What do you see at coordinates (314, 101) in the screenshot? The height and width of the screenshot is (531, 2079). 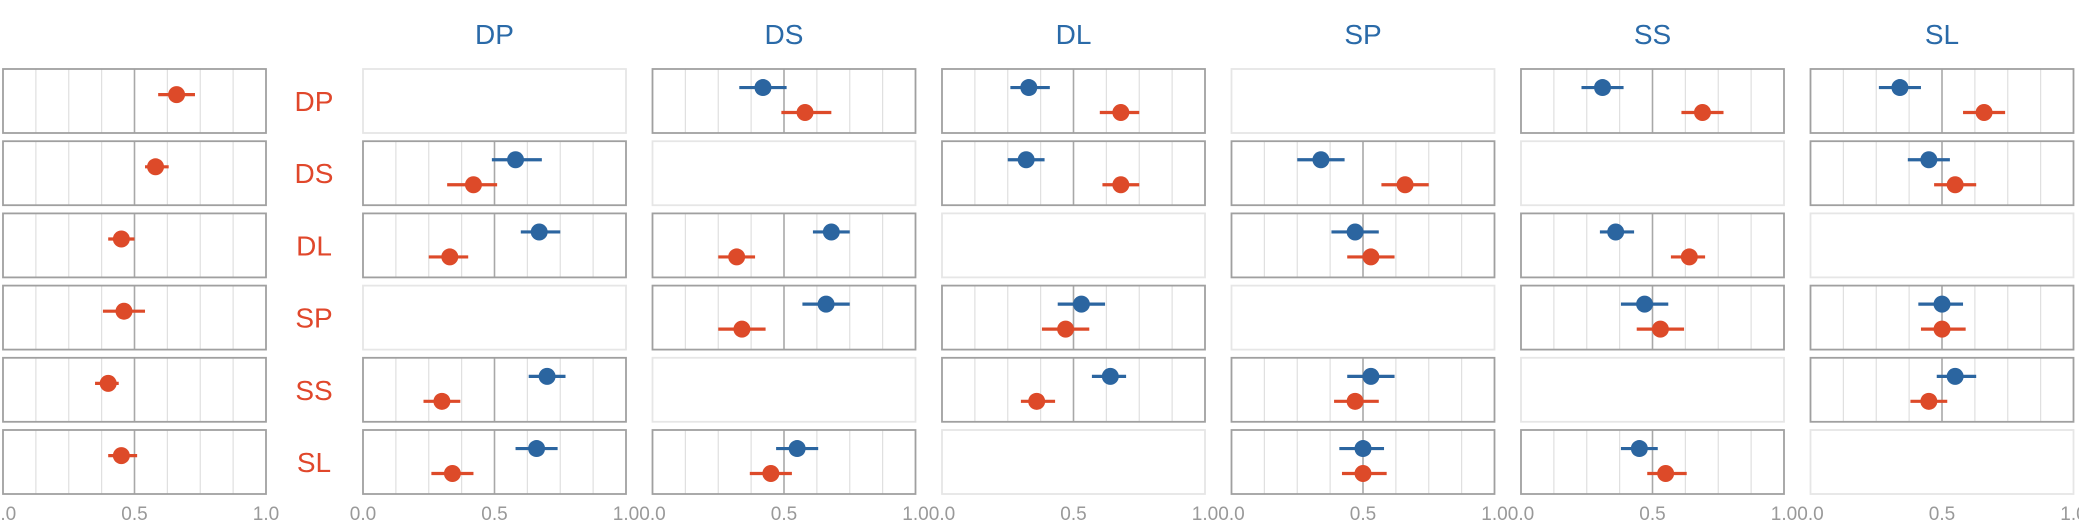 I see `row-label: DP` at bounding box center [314, 101].